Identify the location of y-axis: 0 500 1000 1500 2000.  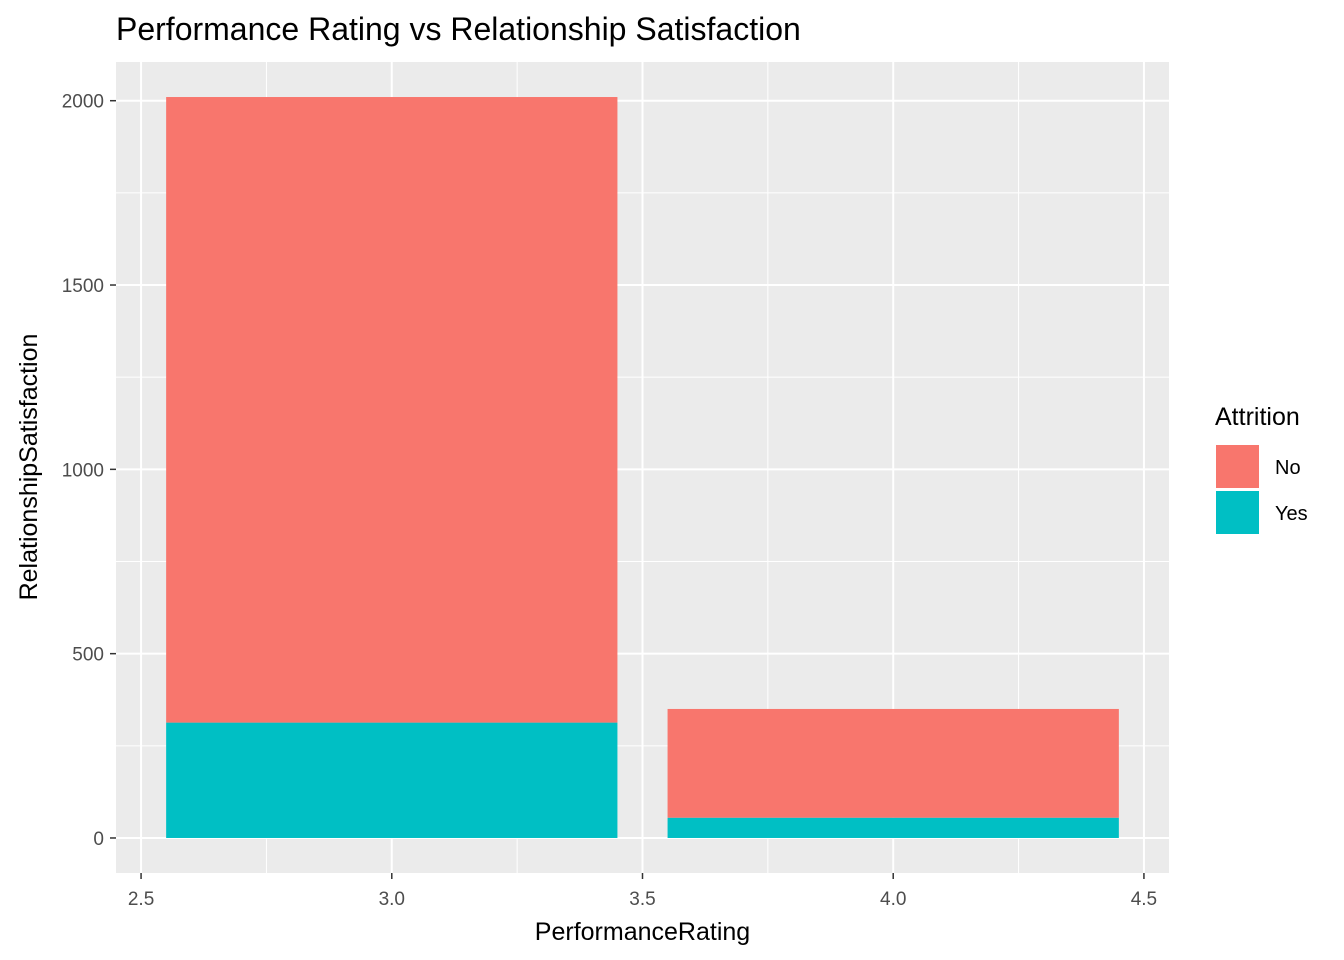
(89, 471).